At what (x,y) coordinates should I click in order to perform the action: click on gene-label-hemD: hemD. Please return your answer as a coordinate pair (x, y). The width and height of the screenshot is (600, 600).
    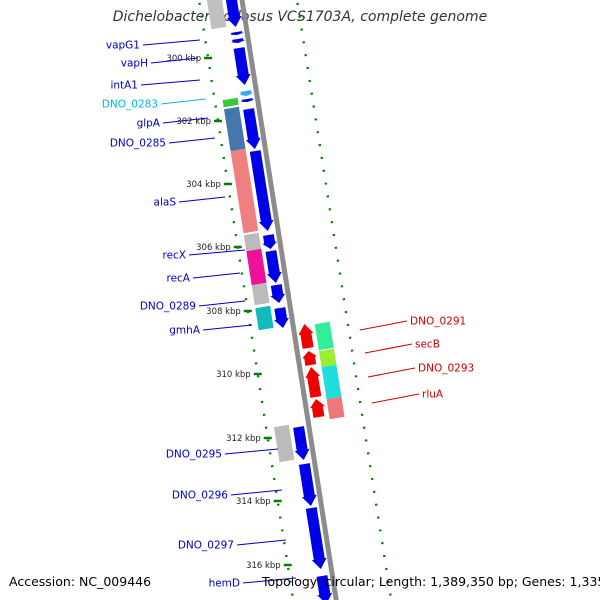
    Looking at the image, I should click on (224, 584).